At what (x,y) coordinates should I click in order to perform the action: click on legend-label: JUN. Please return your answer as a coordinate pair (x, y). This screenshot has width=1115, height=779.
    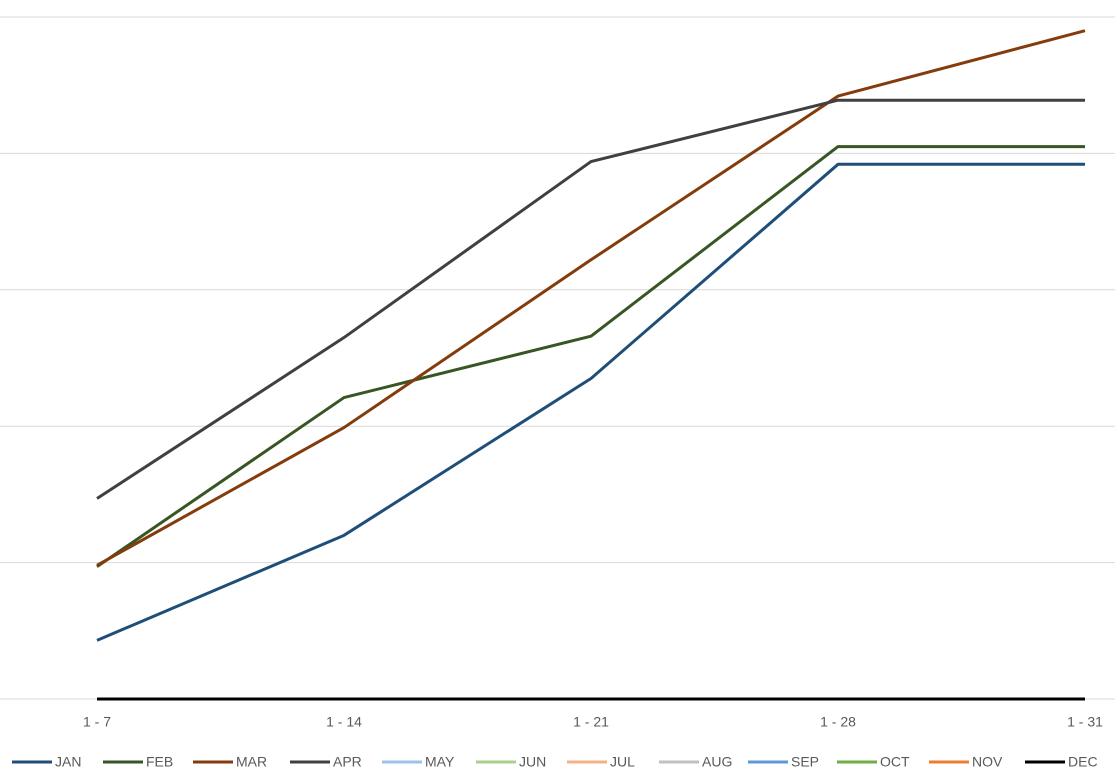
    Looking at the image, I should click on (532, 762).